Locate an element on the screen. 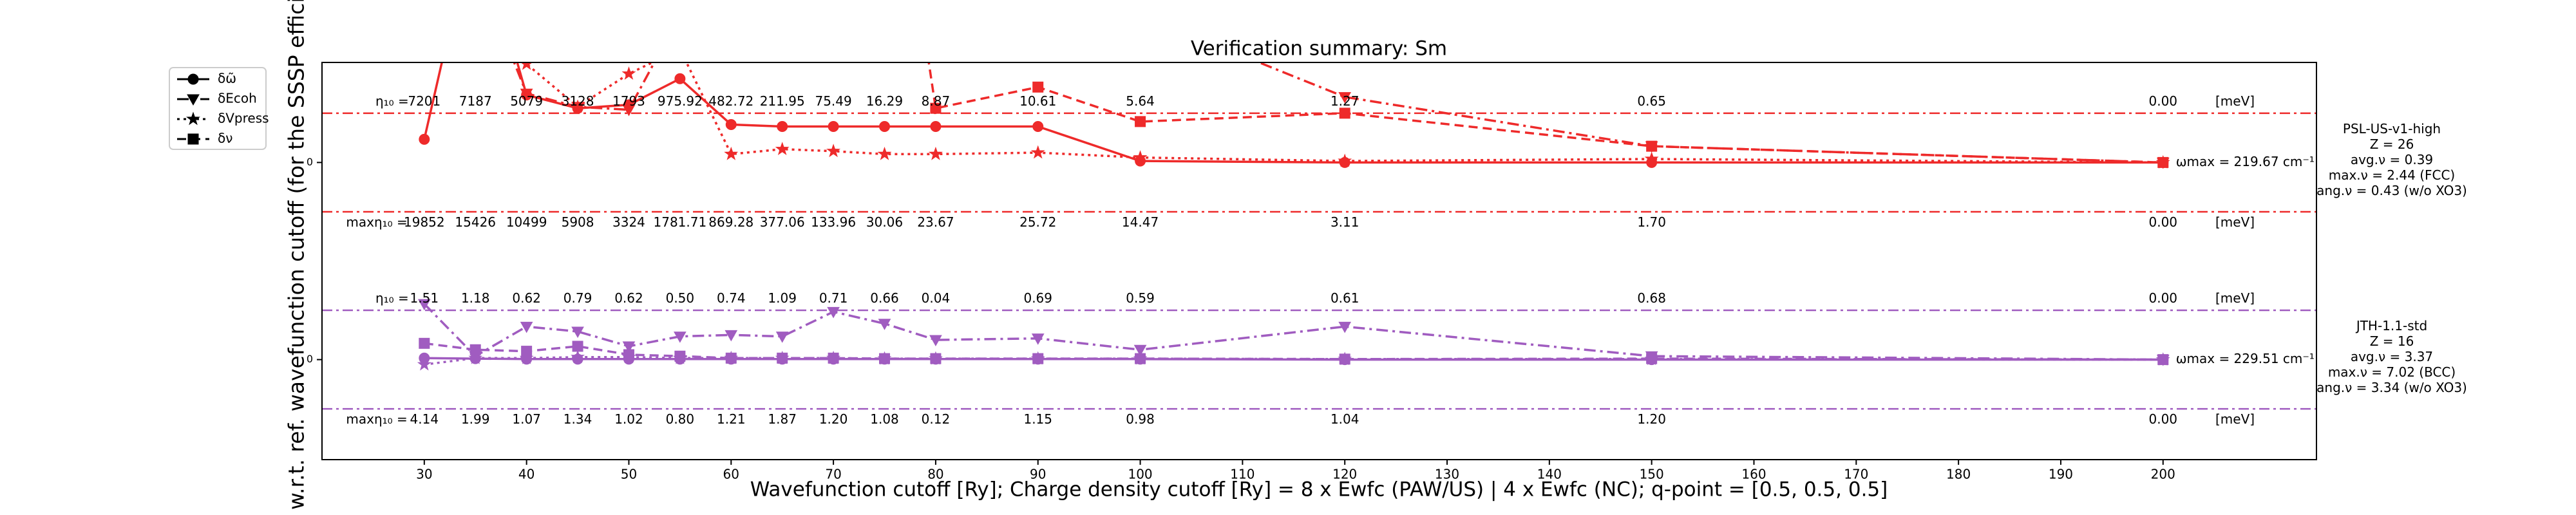 The image size is (2576, 515). max-eta-value: 10499 is located at coordinates (526, 222).